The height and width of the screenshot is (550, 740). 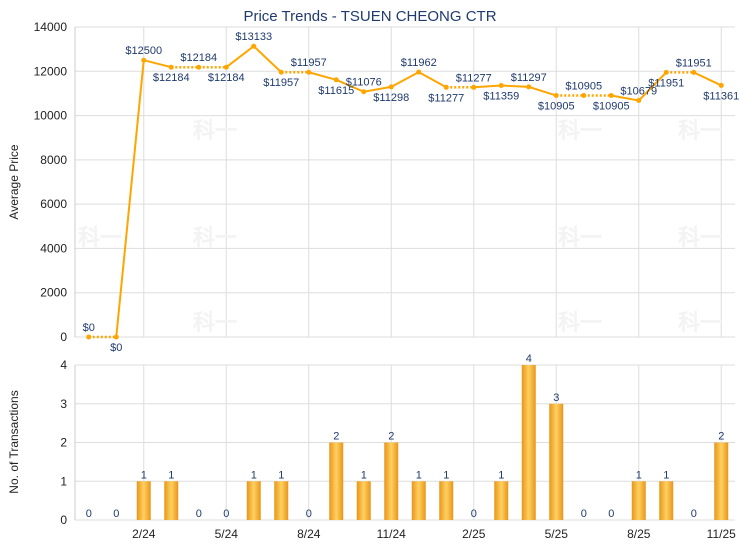 What do you see at coordinates (364, 83) in the screenshot?
I see `price-data-label: $11076` at bounding box center [364, 83].